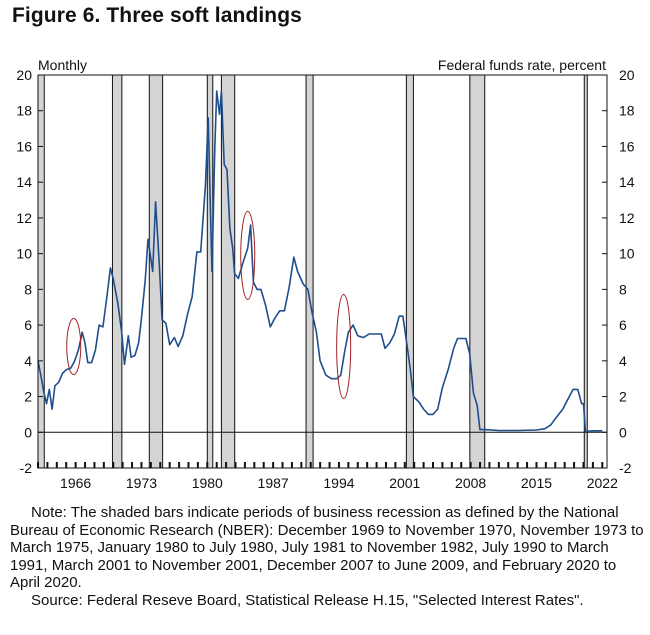  What do you see at coordinates (24, 111) in the screenshot?
I see `y-tick-label-left: 18` at bounding box center [24, 111].